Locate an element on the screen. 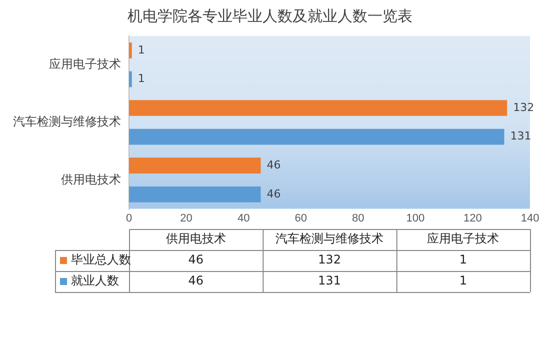  category-label: 汽车检测与维修技术 is located at coordinates (330, 239).